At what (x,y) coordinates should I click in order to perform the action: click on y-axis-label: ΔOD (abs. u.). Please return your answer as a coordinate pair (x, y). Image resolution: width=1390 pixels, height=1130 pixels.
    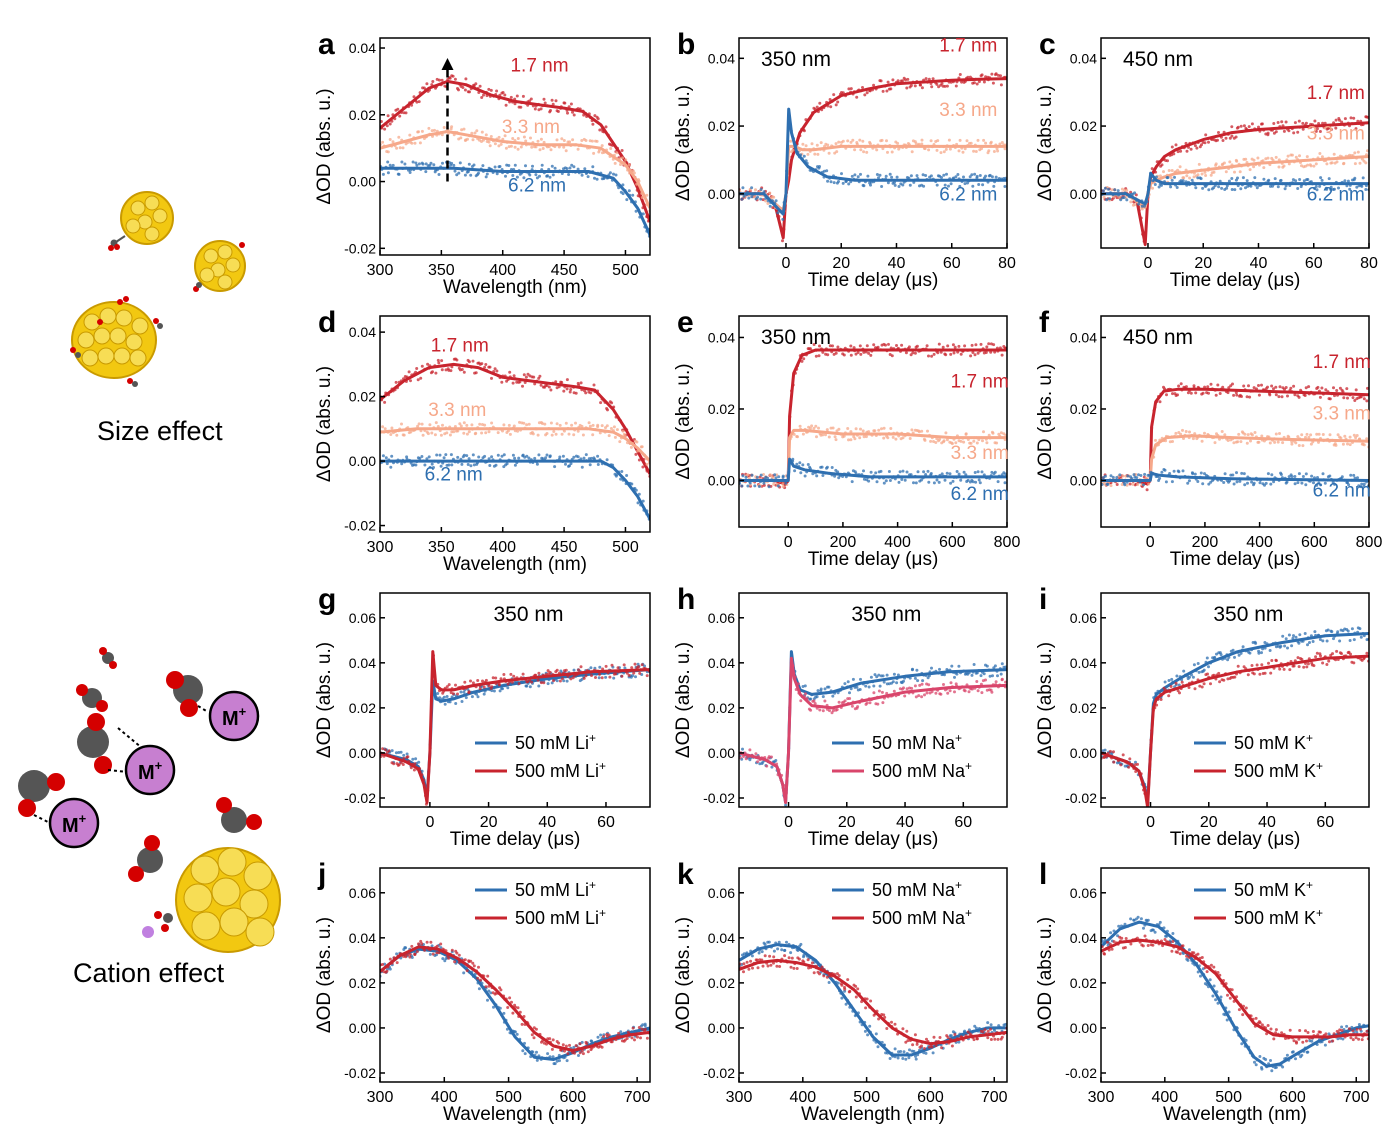
    Looking at the image, I should click on (324, 146).